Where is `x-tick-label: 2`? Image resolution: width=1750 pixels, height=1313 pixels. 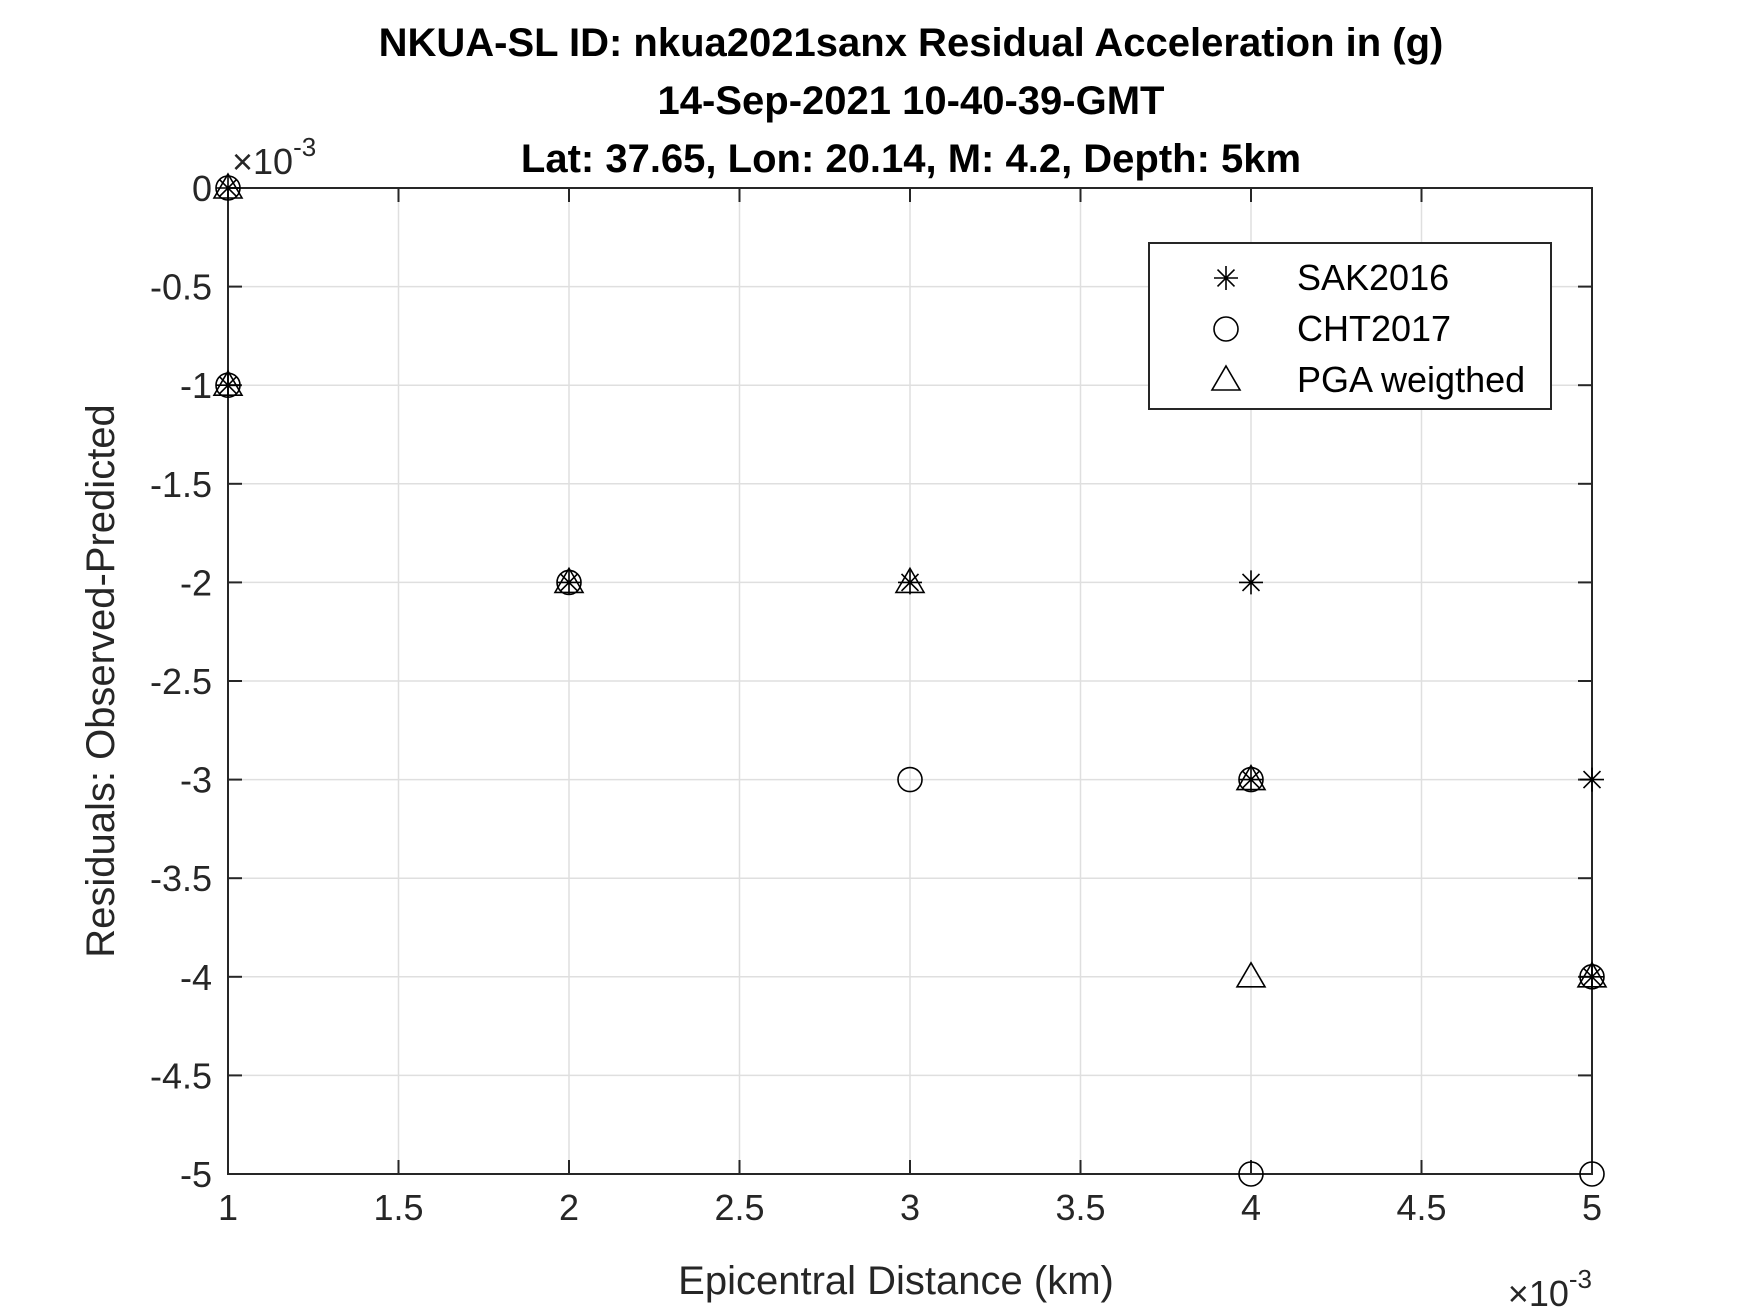 x-tick-label: 2 is located at coordinates (569, 1207).